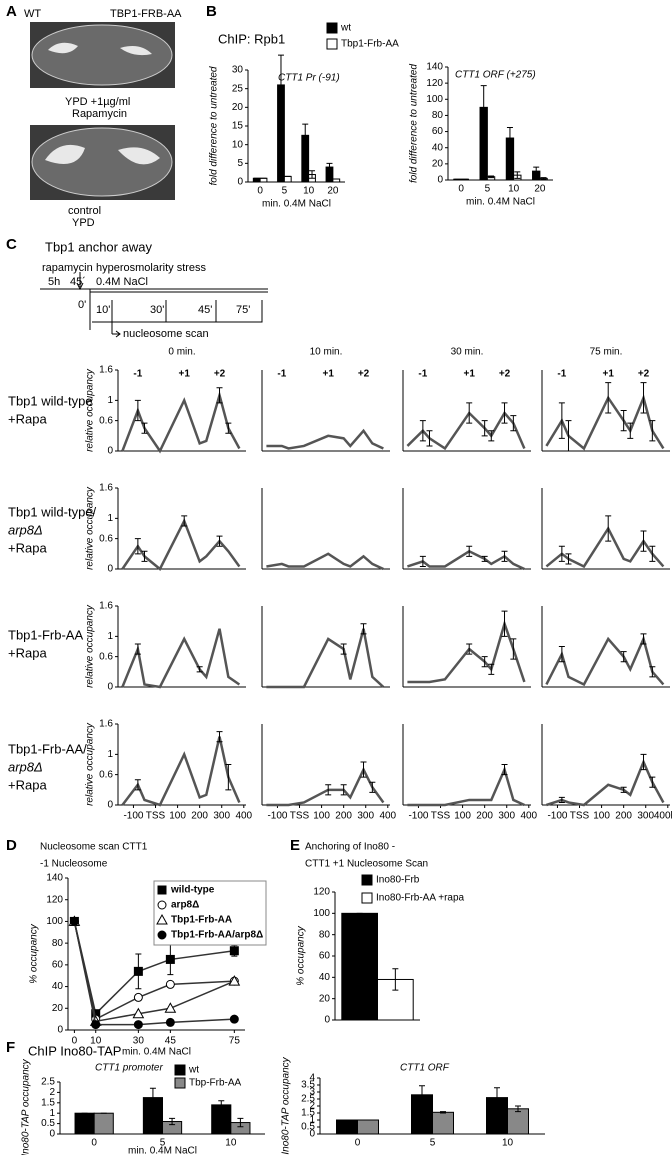  I want to click on x-tick-label: TSS, so click(441, 816).